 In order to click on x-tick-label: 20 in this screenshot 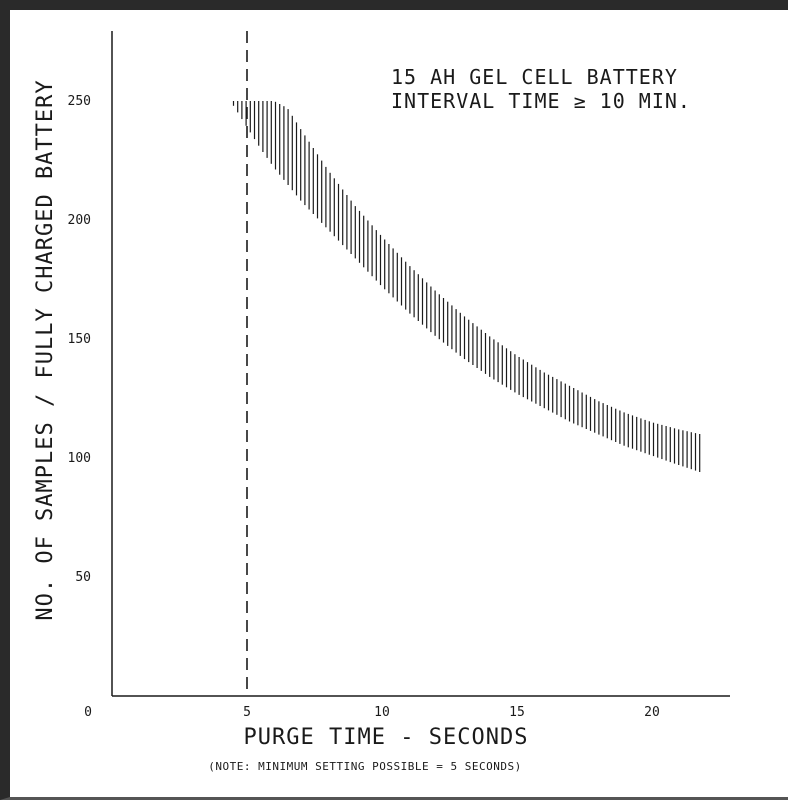, I will do `click(652, 712)`.